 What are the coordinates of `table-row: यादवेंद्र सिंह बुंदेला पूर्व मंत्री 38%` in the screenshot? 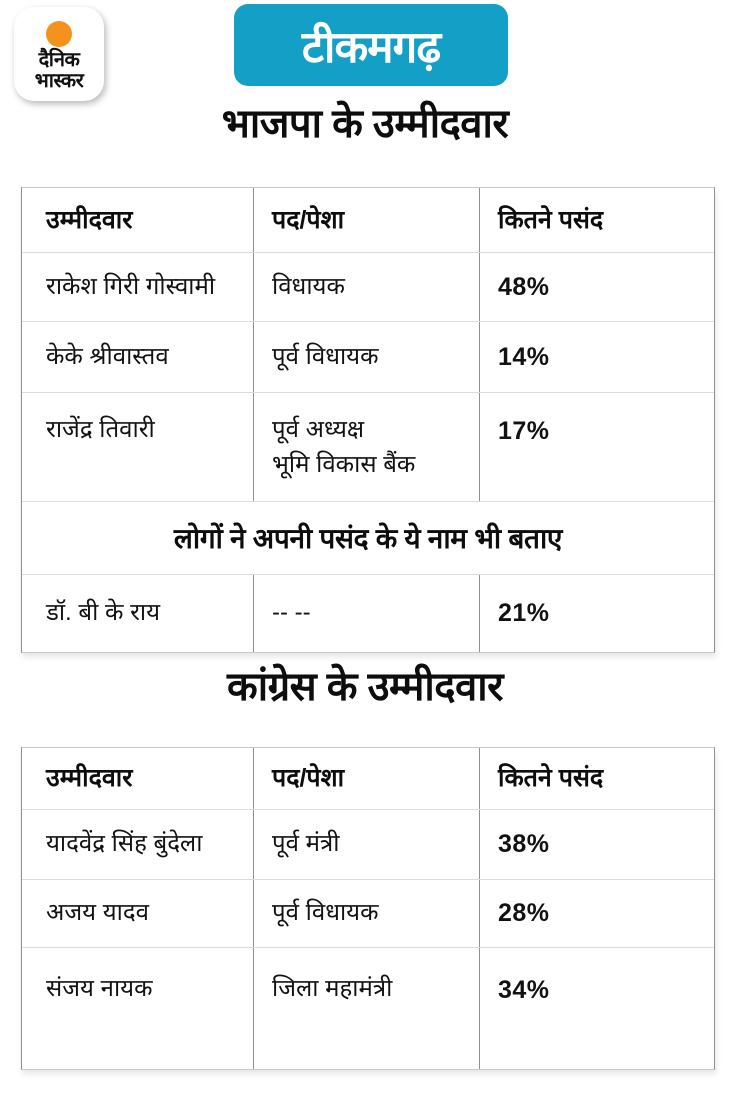 It's located at (368, 844).